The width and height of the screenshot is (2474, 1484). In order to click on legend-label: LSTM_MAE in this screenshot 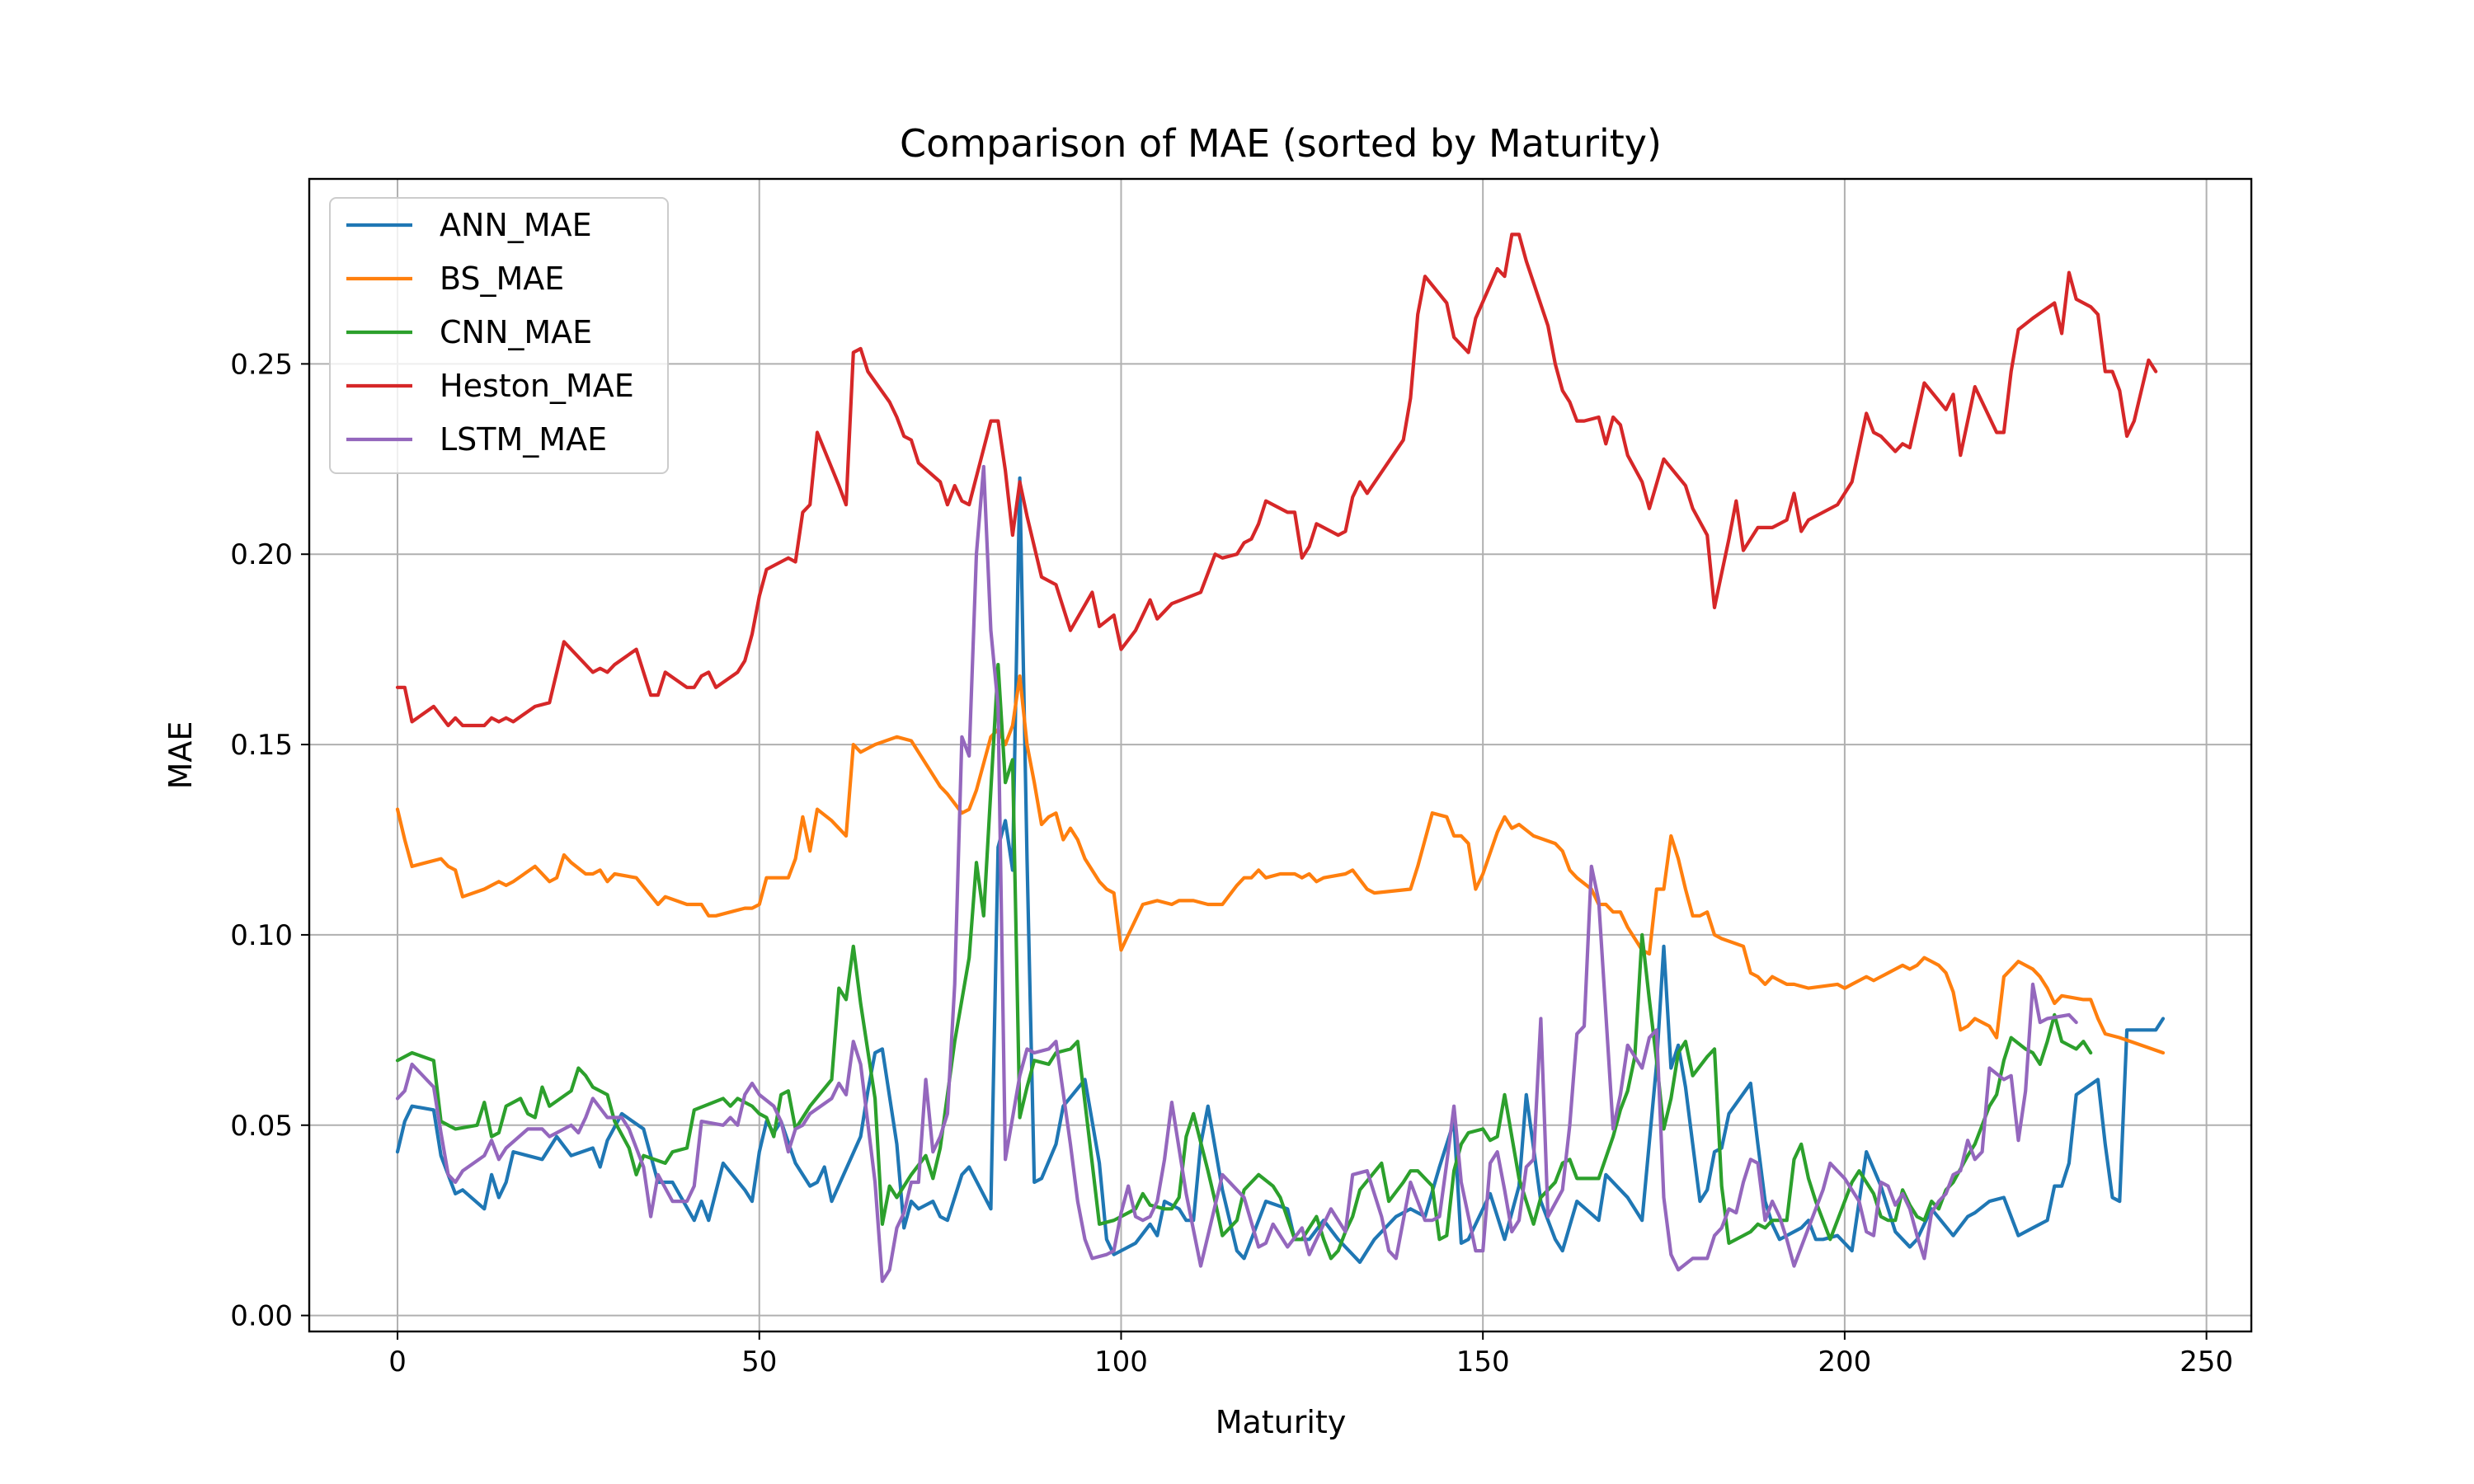, I will do `click(523, 440)`.